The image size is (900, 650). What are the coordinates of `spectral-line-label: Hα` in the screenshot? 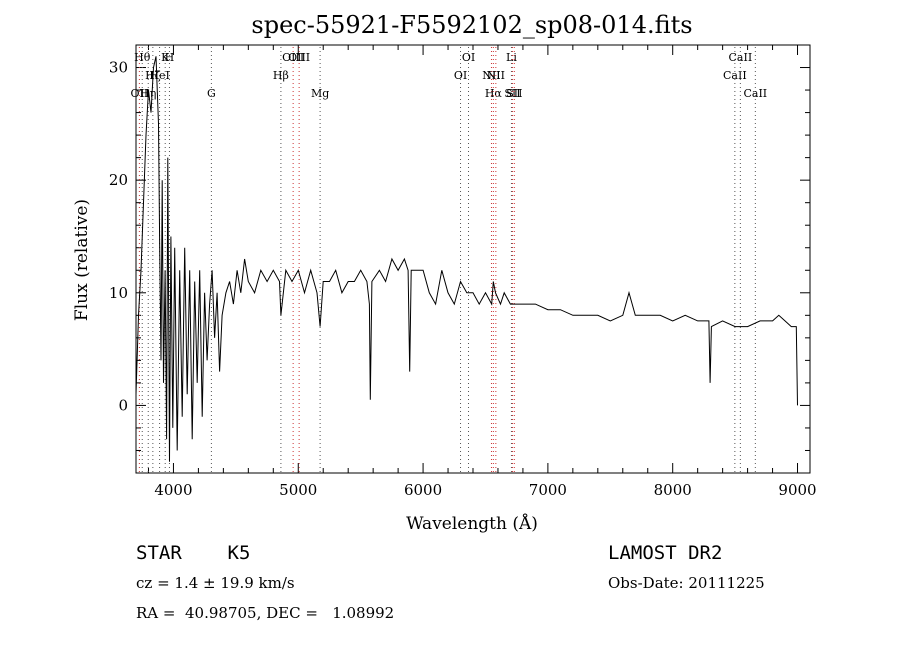 It's located at (494, 93).